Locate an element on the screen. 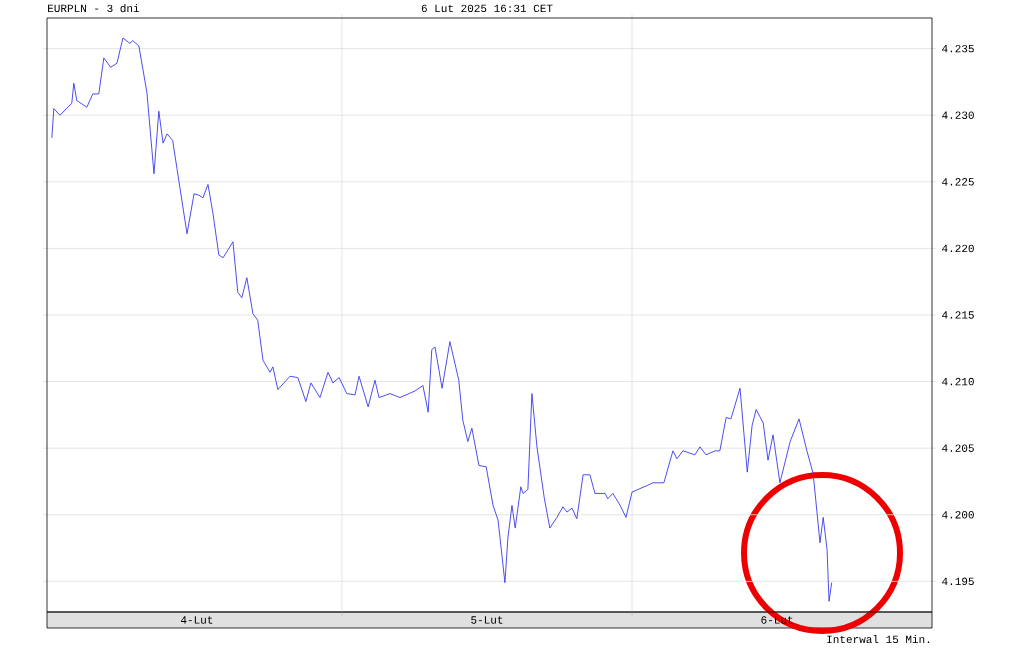  y-tick-label: 4.195 is located at coordinates (958, 581).